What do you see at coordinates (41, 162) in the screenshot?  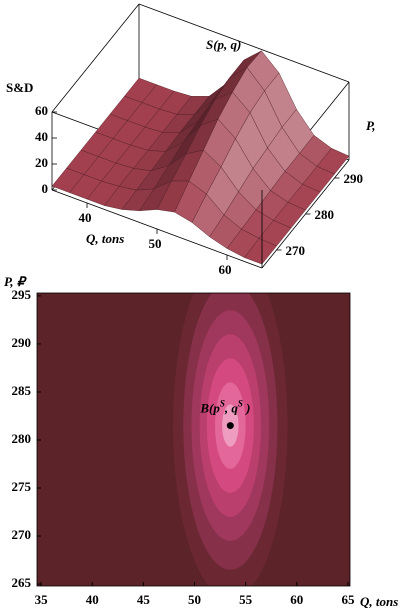 I see `z-tick-label: 20` at bounding box center [41, 162].